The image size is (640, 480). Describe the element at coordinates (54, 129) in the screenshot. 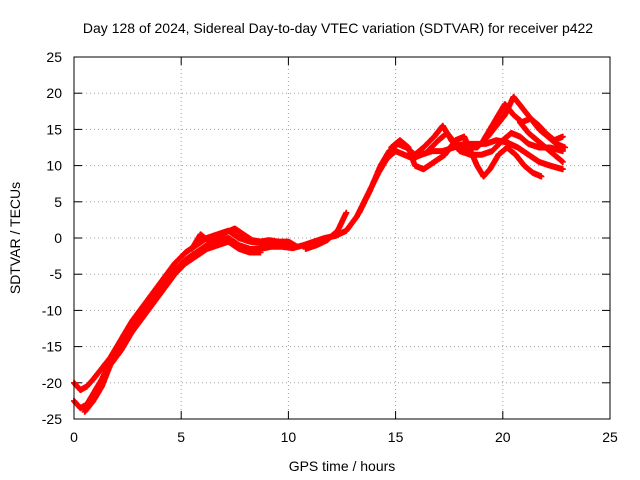

I see `y-tick-label: 15` at that location.